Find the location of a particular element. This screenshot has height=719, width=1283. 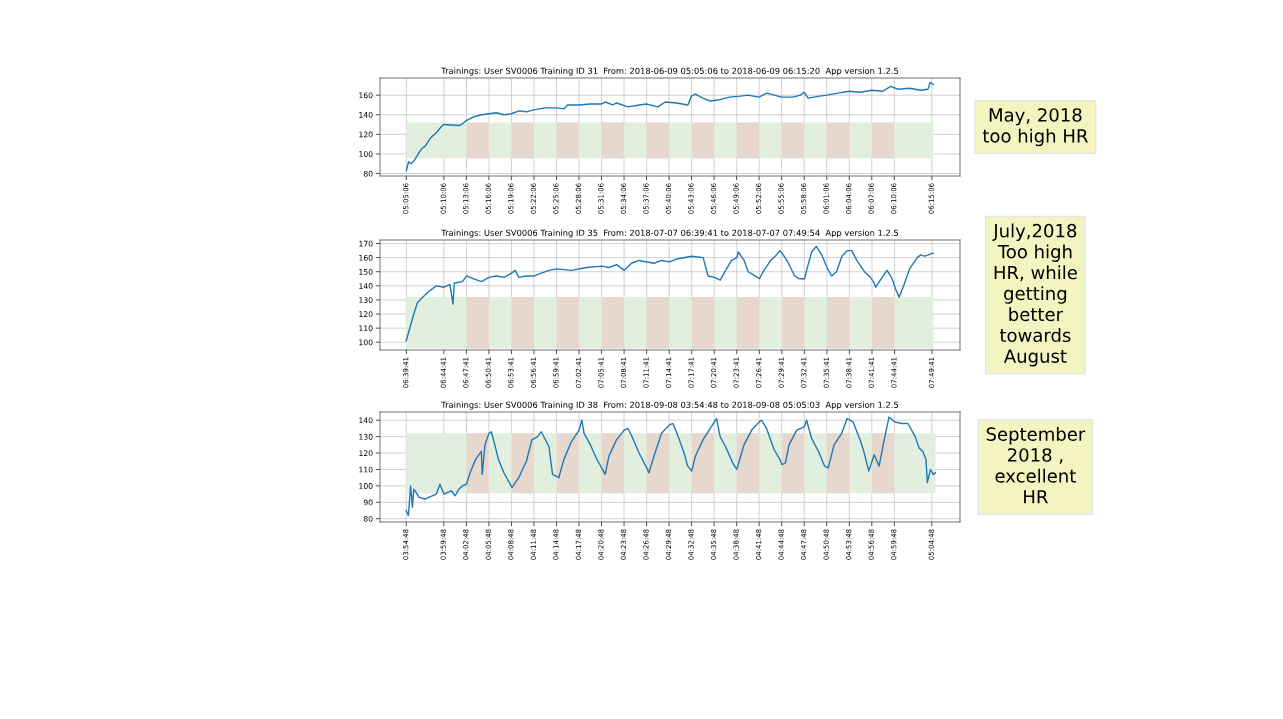

text: May, 2018 too high HR is located at coordinates (1035, 127).